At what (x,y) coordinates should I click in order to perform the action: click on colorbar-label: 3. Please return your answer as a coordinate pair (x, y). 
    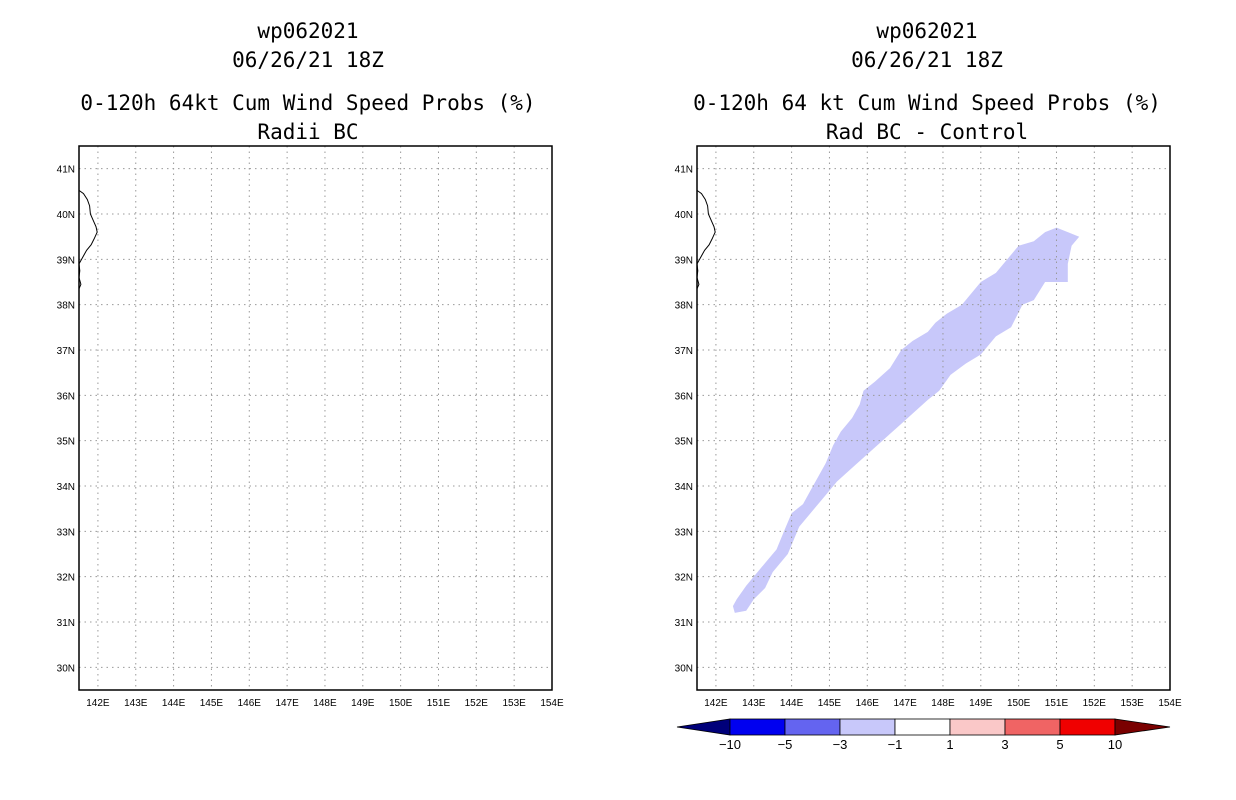
    Looking at the image, I should click on (1004, 744).